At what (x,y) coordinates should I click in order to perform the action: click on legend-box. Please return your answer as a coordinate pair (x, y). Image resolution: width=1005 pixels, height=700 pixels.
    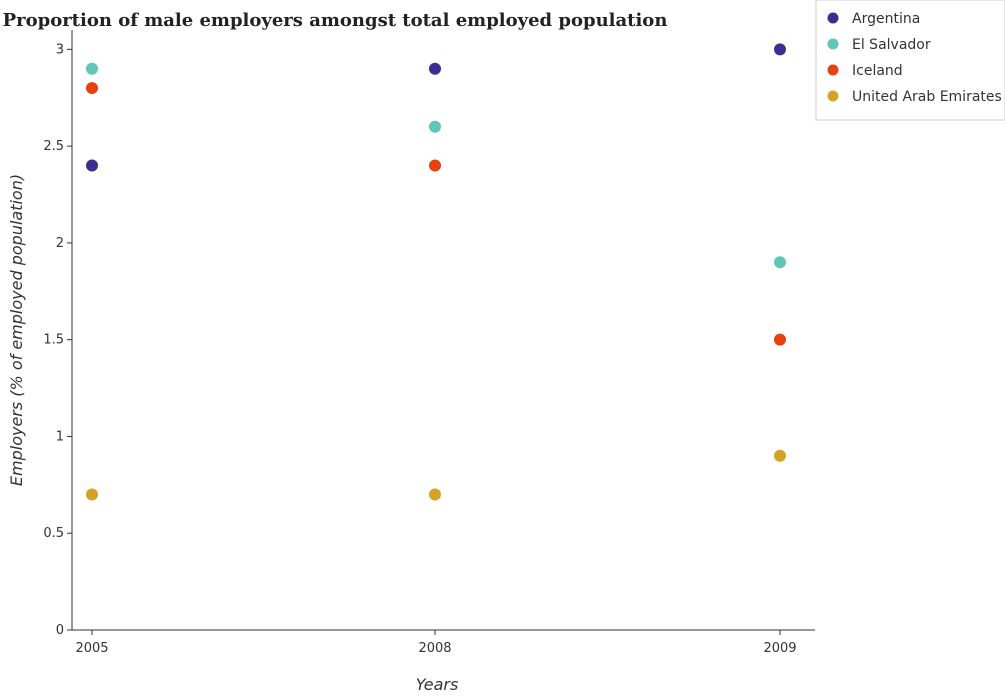
    Looking at the image, I should click on (910, 60).